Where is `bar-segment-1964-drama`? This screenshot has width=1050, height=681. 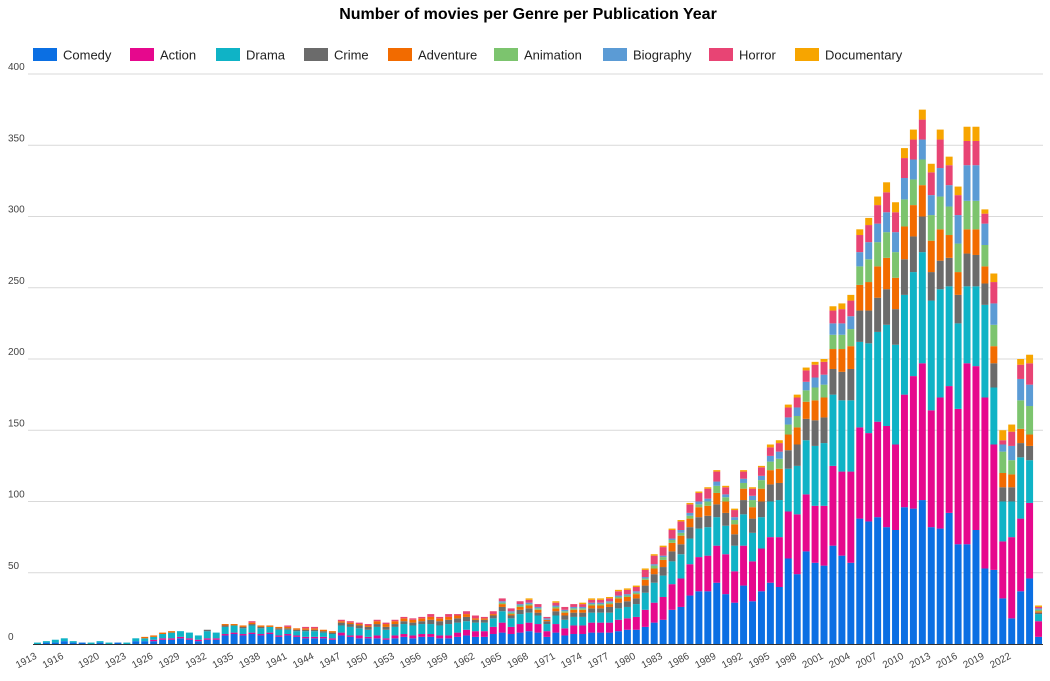
bar-segment-1964-drama is located at coordinates (493, 622).